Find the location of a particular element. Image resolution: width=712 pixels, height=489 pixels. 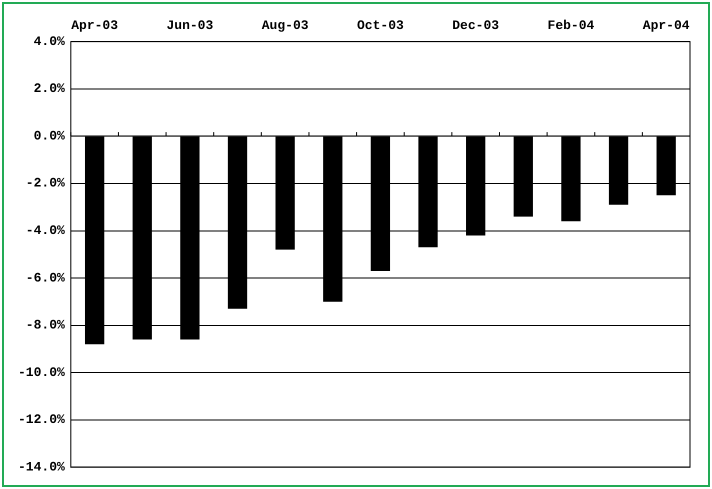

y-tick-label: -12.0% is located at coordinates (41, 420).